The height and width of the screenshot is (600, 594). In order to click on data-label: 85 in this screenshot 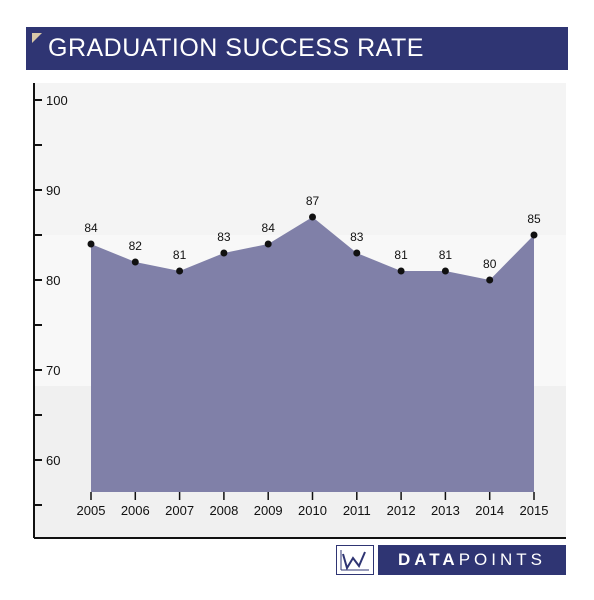, I will do `click(534, 219)`.